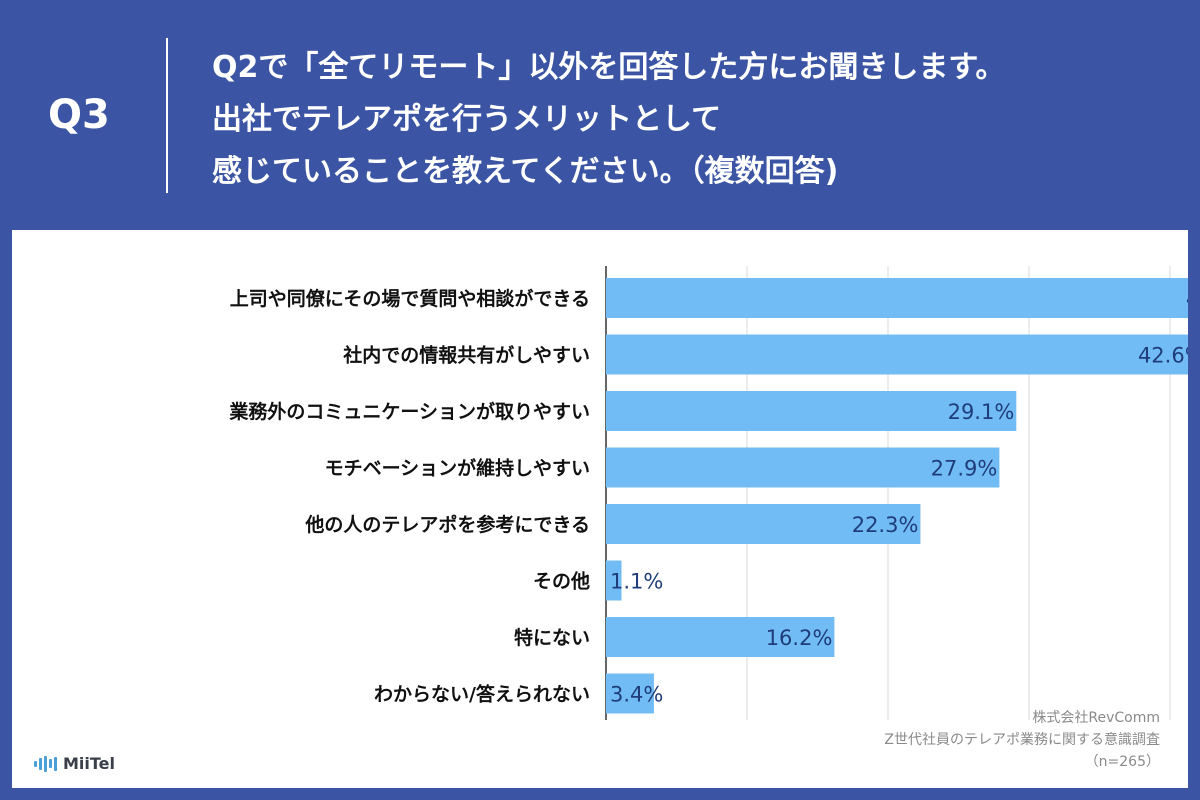 The image size is (1200, 800). What do you see at coordinates (885, 525) in the screenshot?
I see `data-label: 22.3%` at bounding box center [885, 525].